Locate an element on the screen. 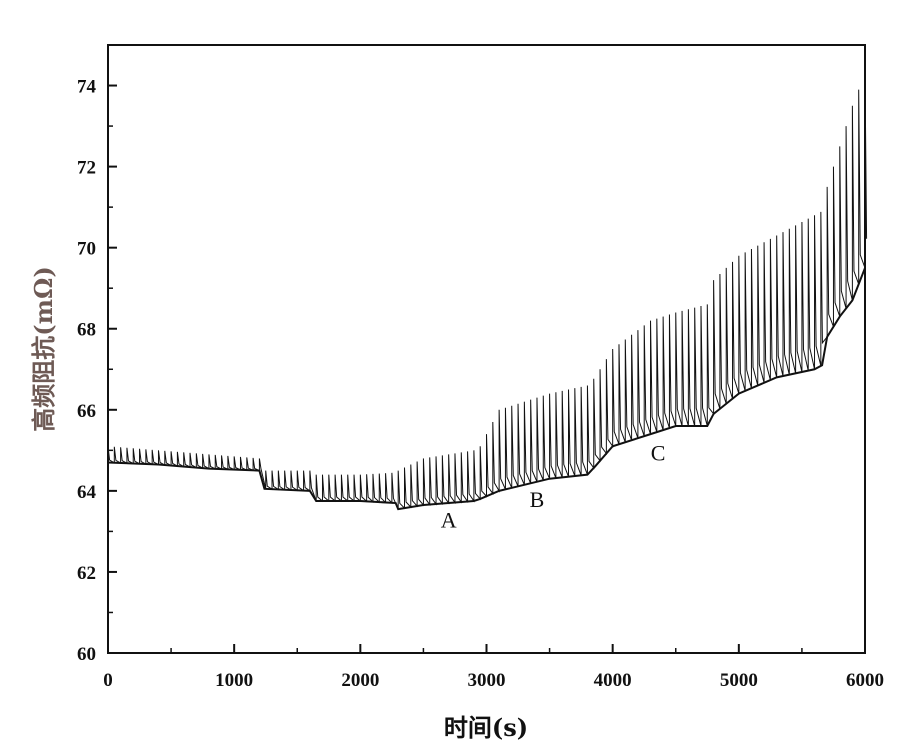 The height and width of the screenshot is (755, 912). annotation-a: A is located at coordinates (449, 519).